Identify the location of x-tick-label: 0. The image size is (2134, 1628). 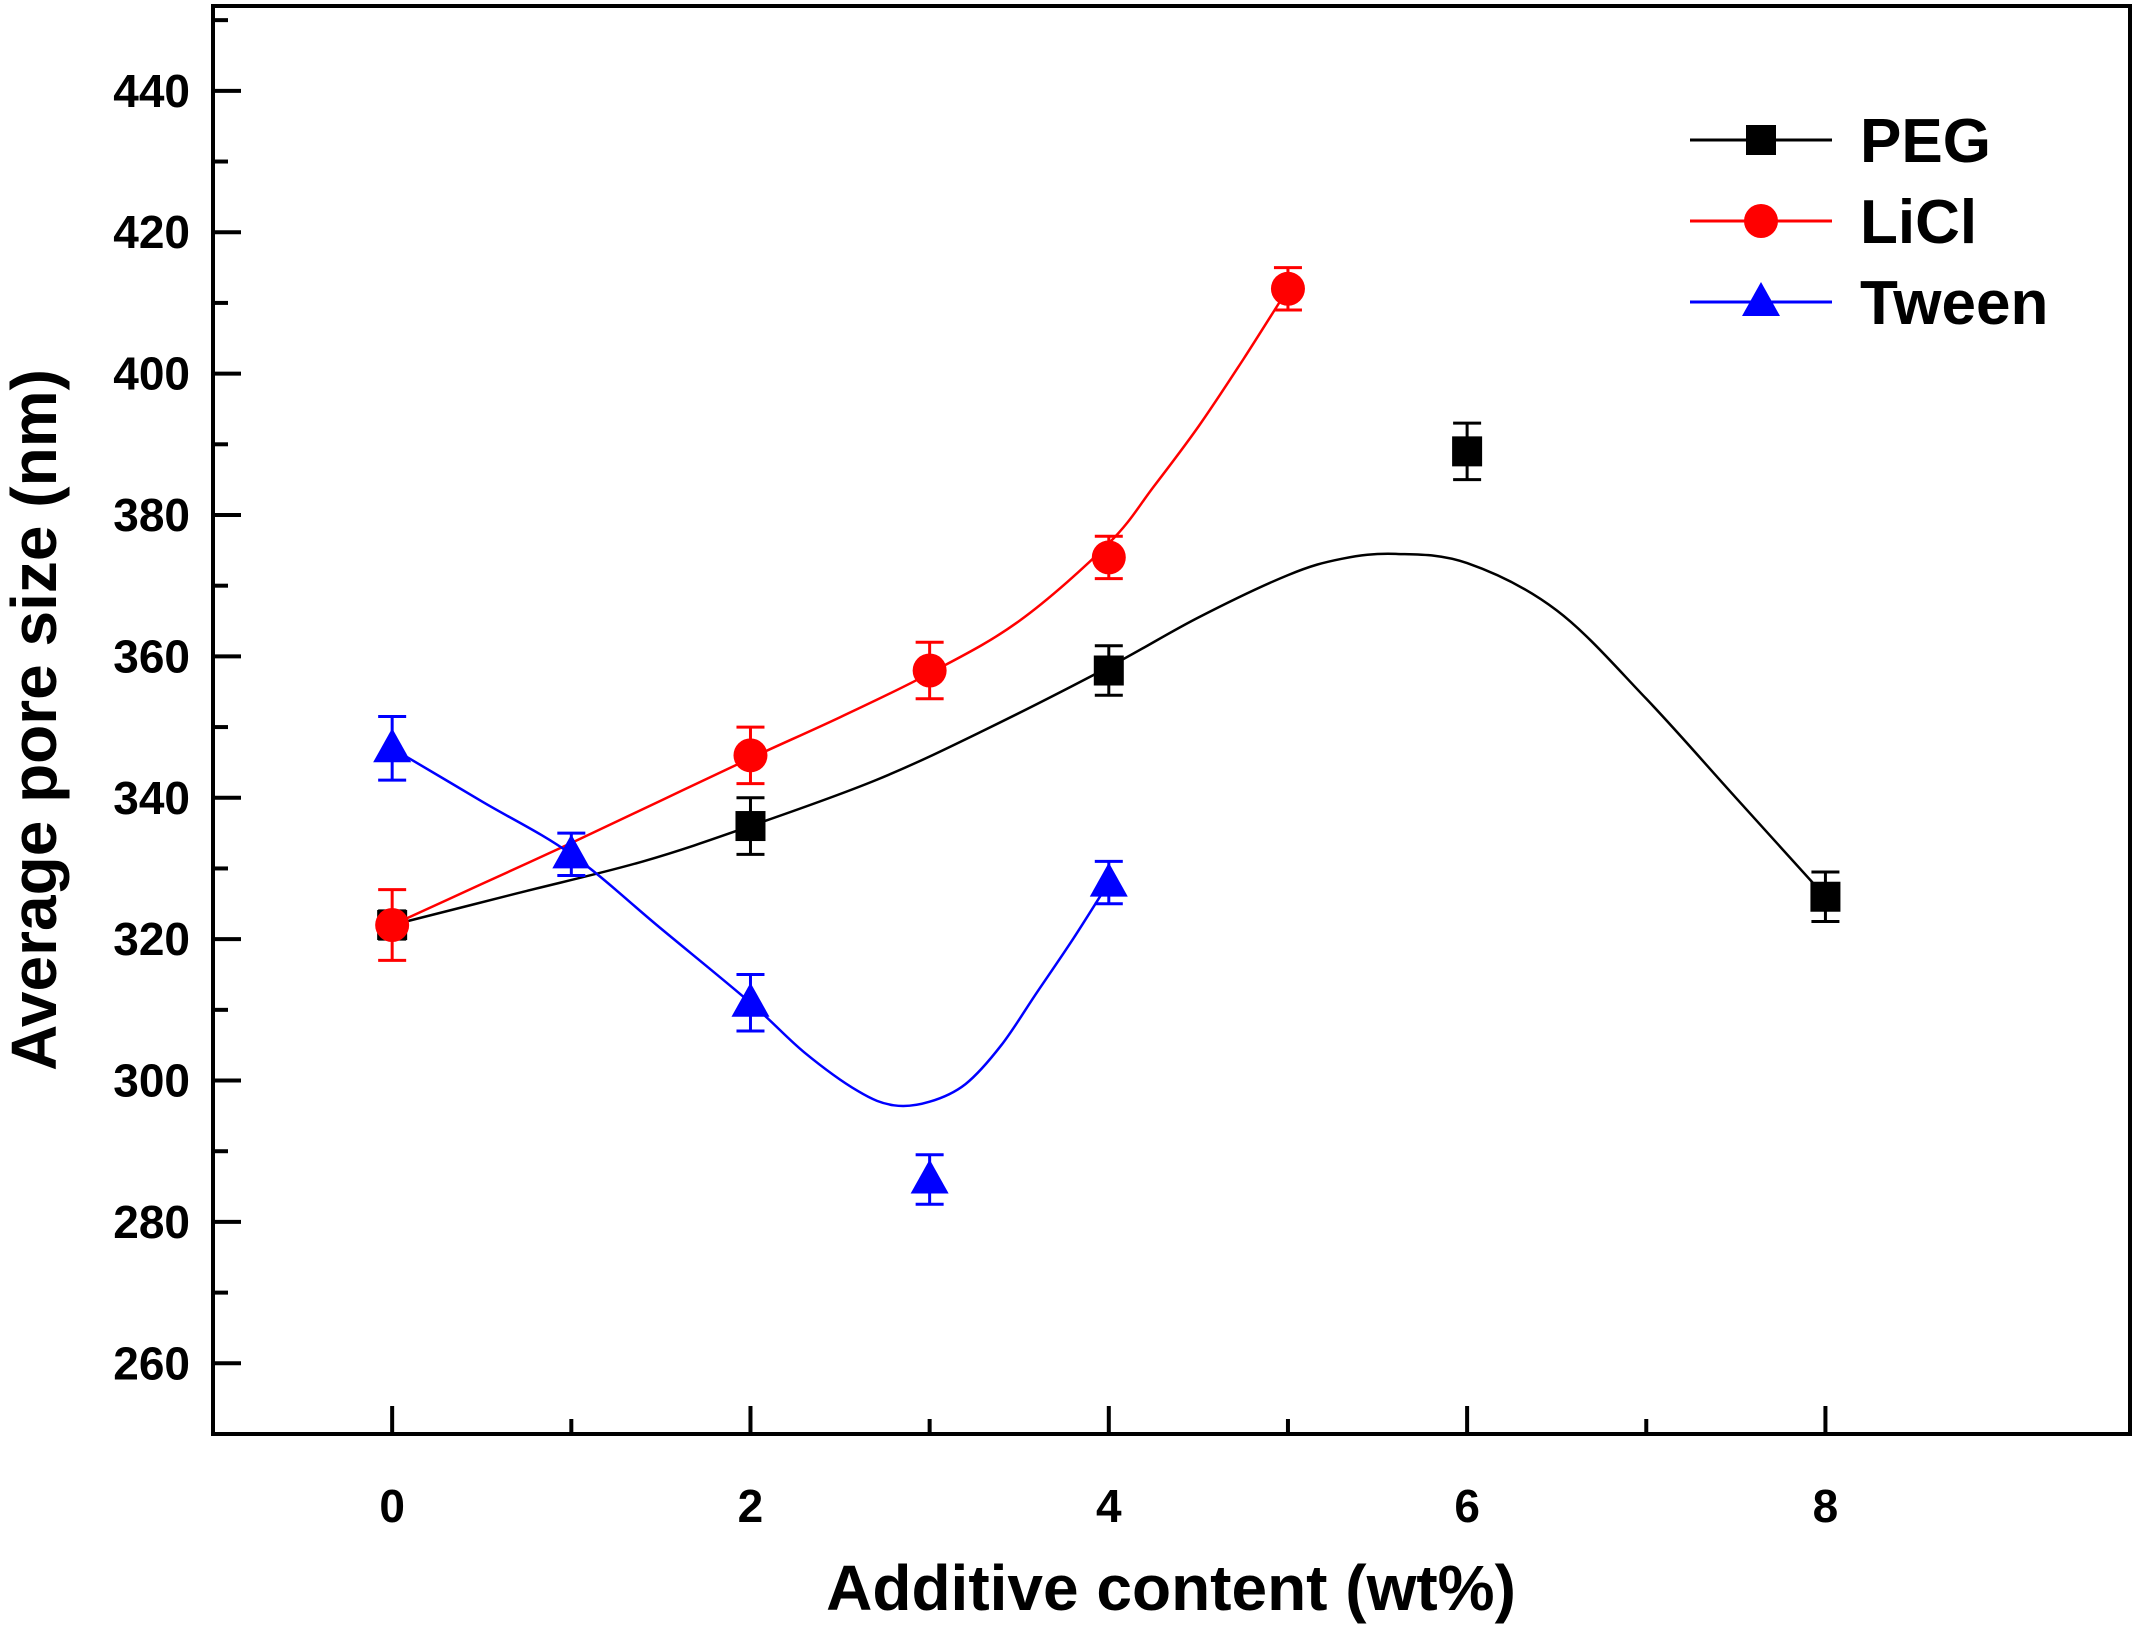
(392, 1506).